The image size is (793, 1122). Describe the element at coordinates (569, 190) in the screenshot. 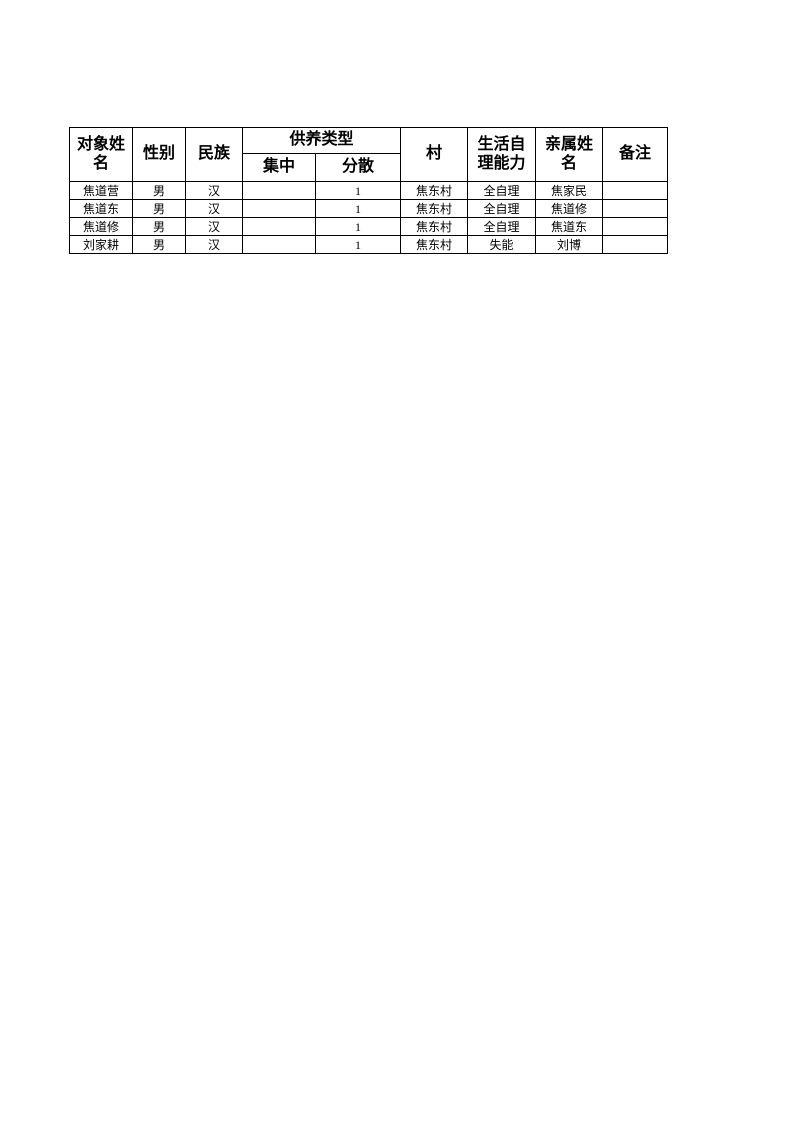

I see `cell-relative-name: 焦家民` at that location.